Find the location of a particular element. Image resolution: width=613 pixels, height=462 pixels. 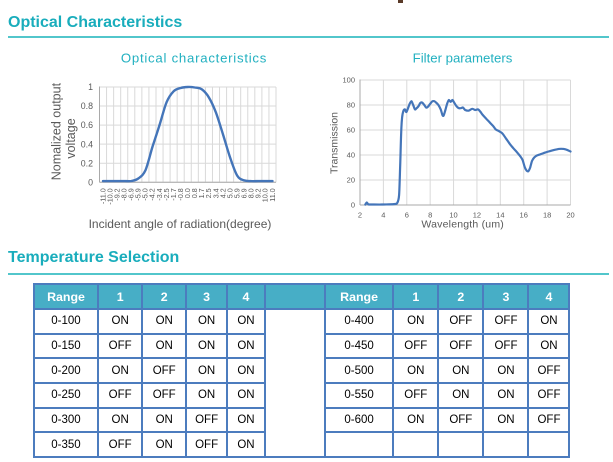

svg-text: -5.0 is located at coordinates (145, 194).